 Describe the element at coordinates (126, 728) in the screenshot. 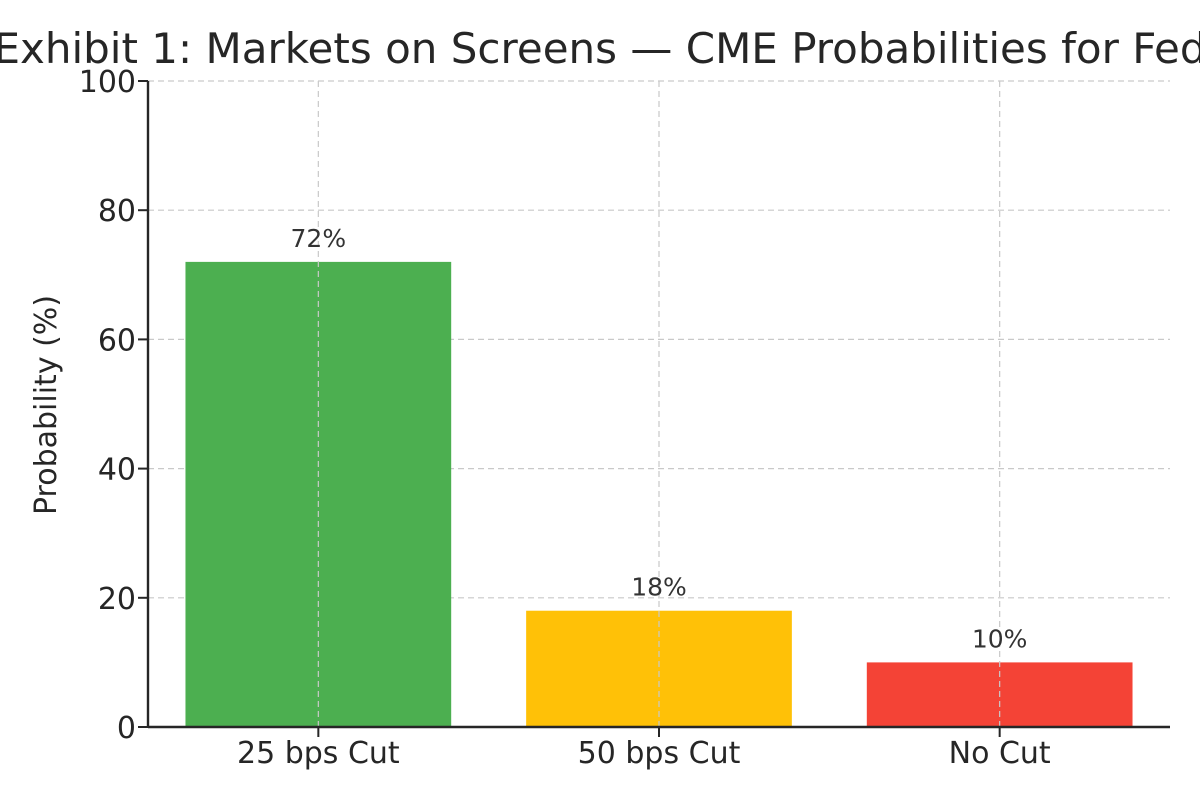

I see `y-tick-label: 0` at that location.